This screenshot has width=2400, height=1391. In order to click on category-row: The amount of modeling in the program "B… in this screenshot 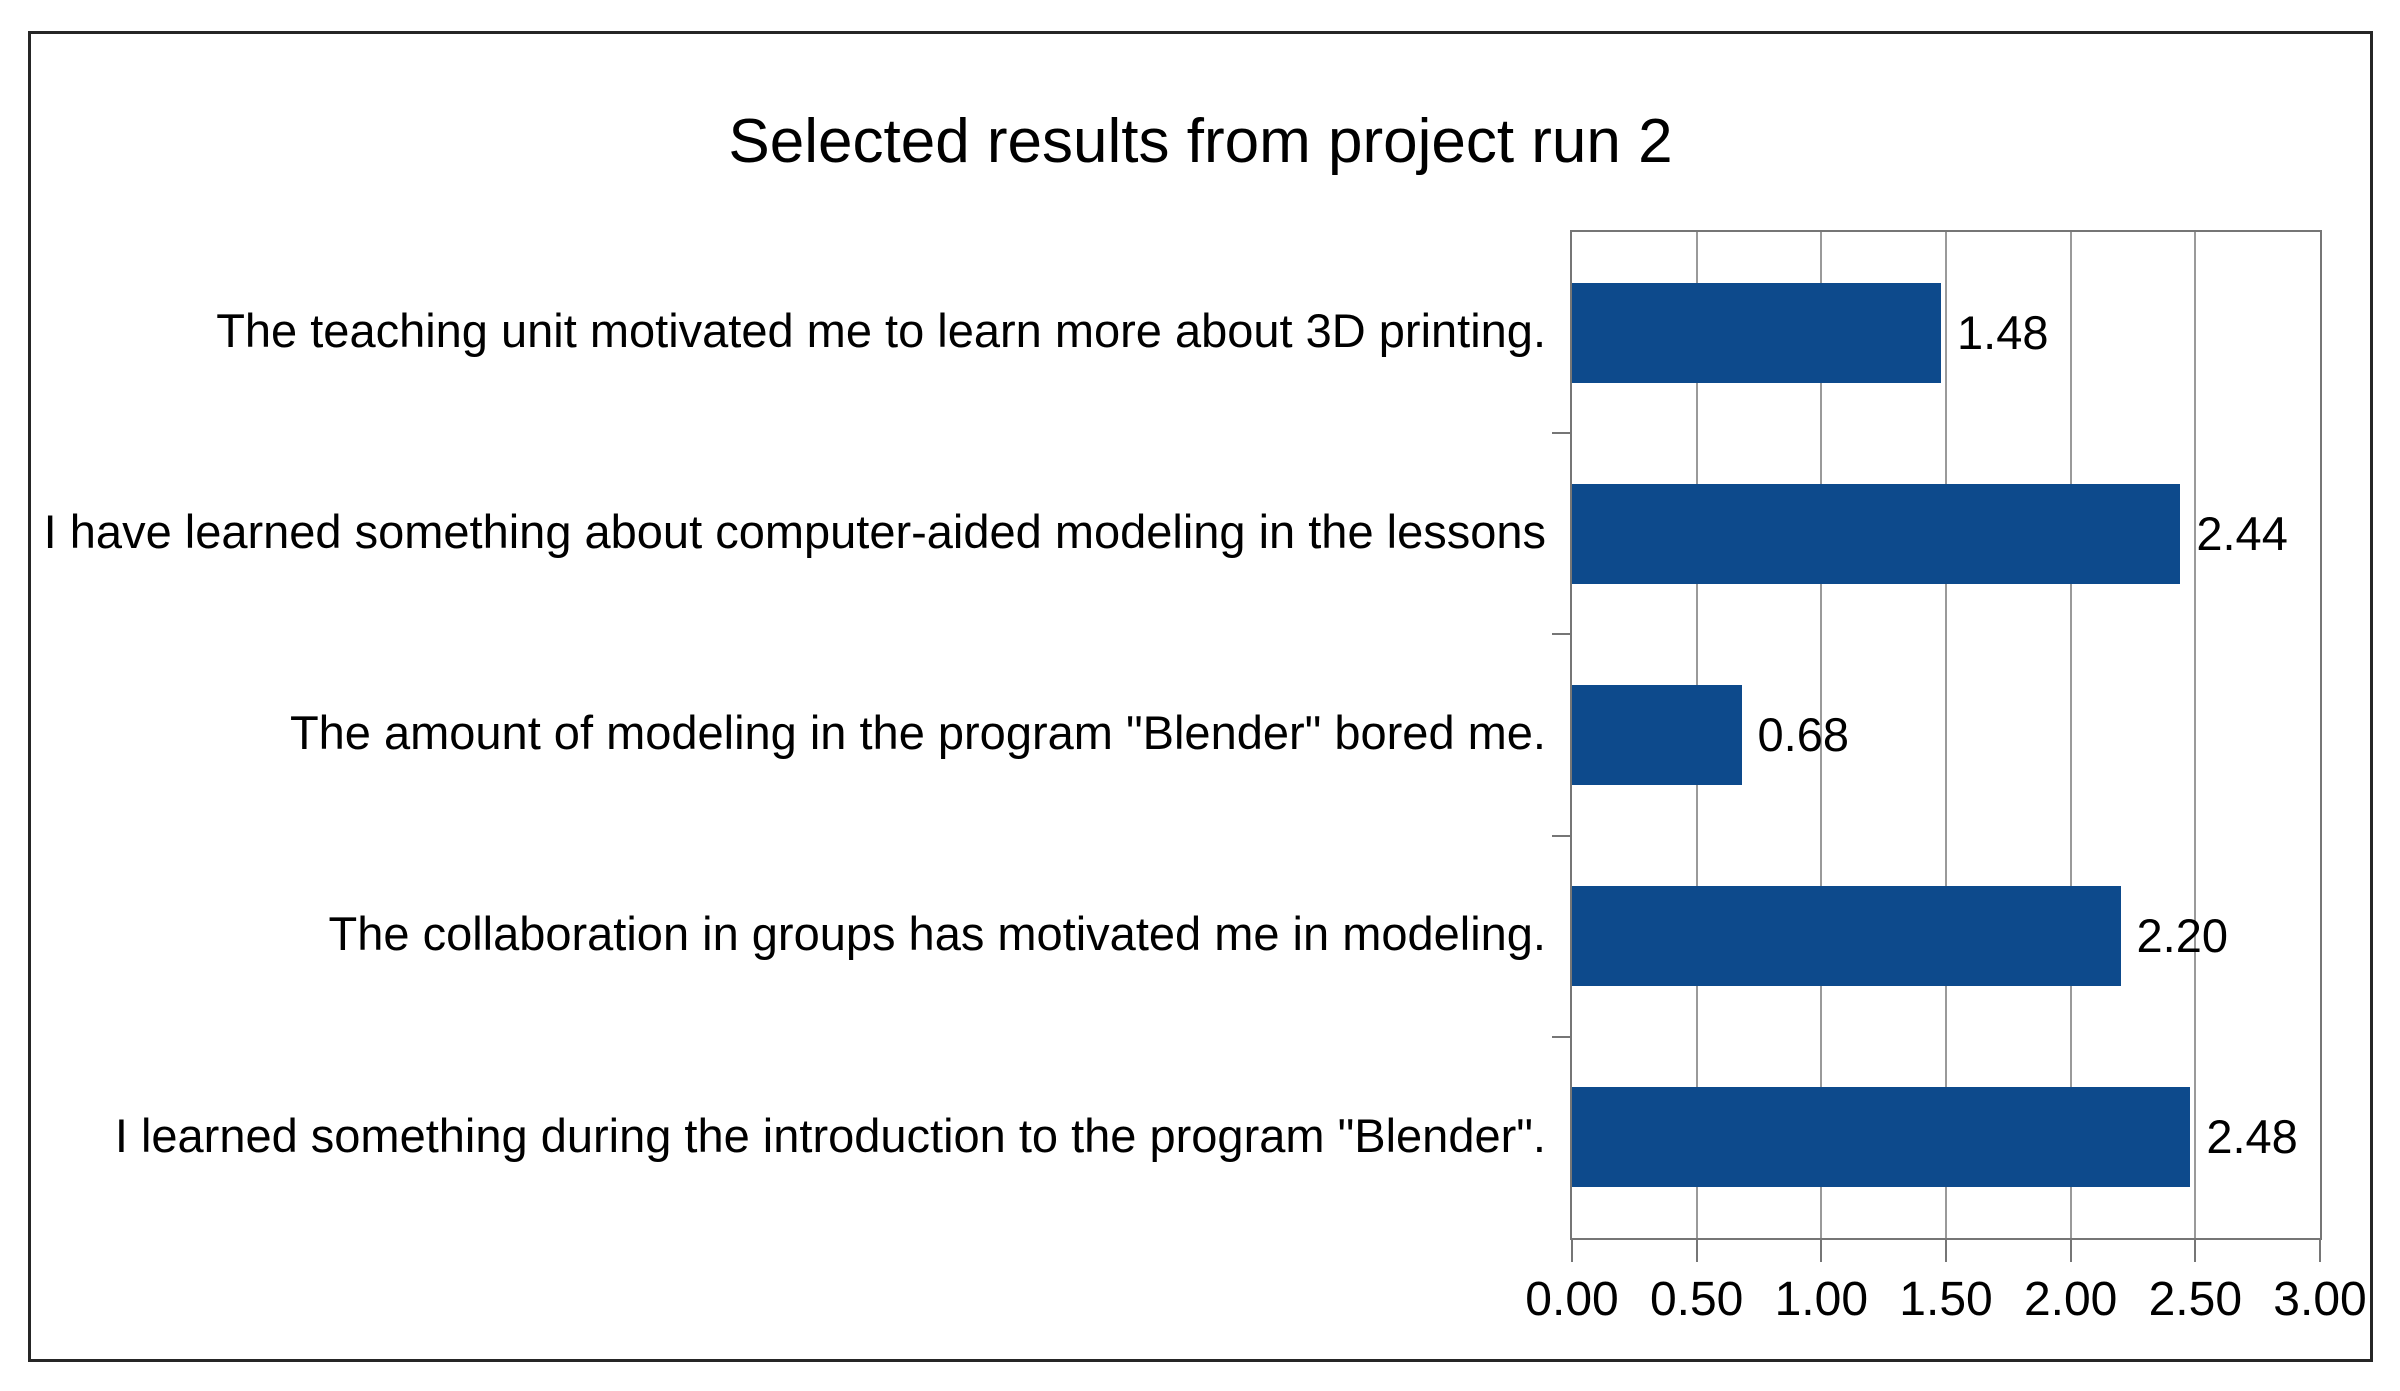, I will do `click(793, 733)`.